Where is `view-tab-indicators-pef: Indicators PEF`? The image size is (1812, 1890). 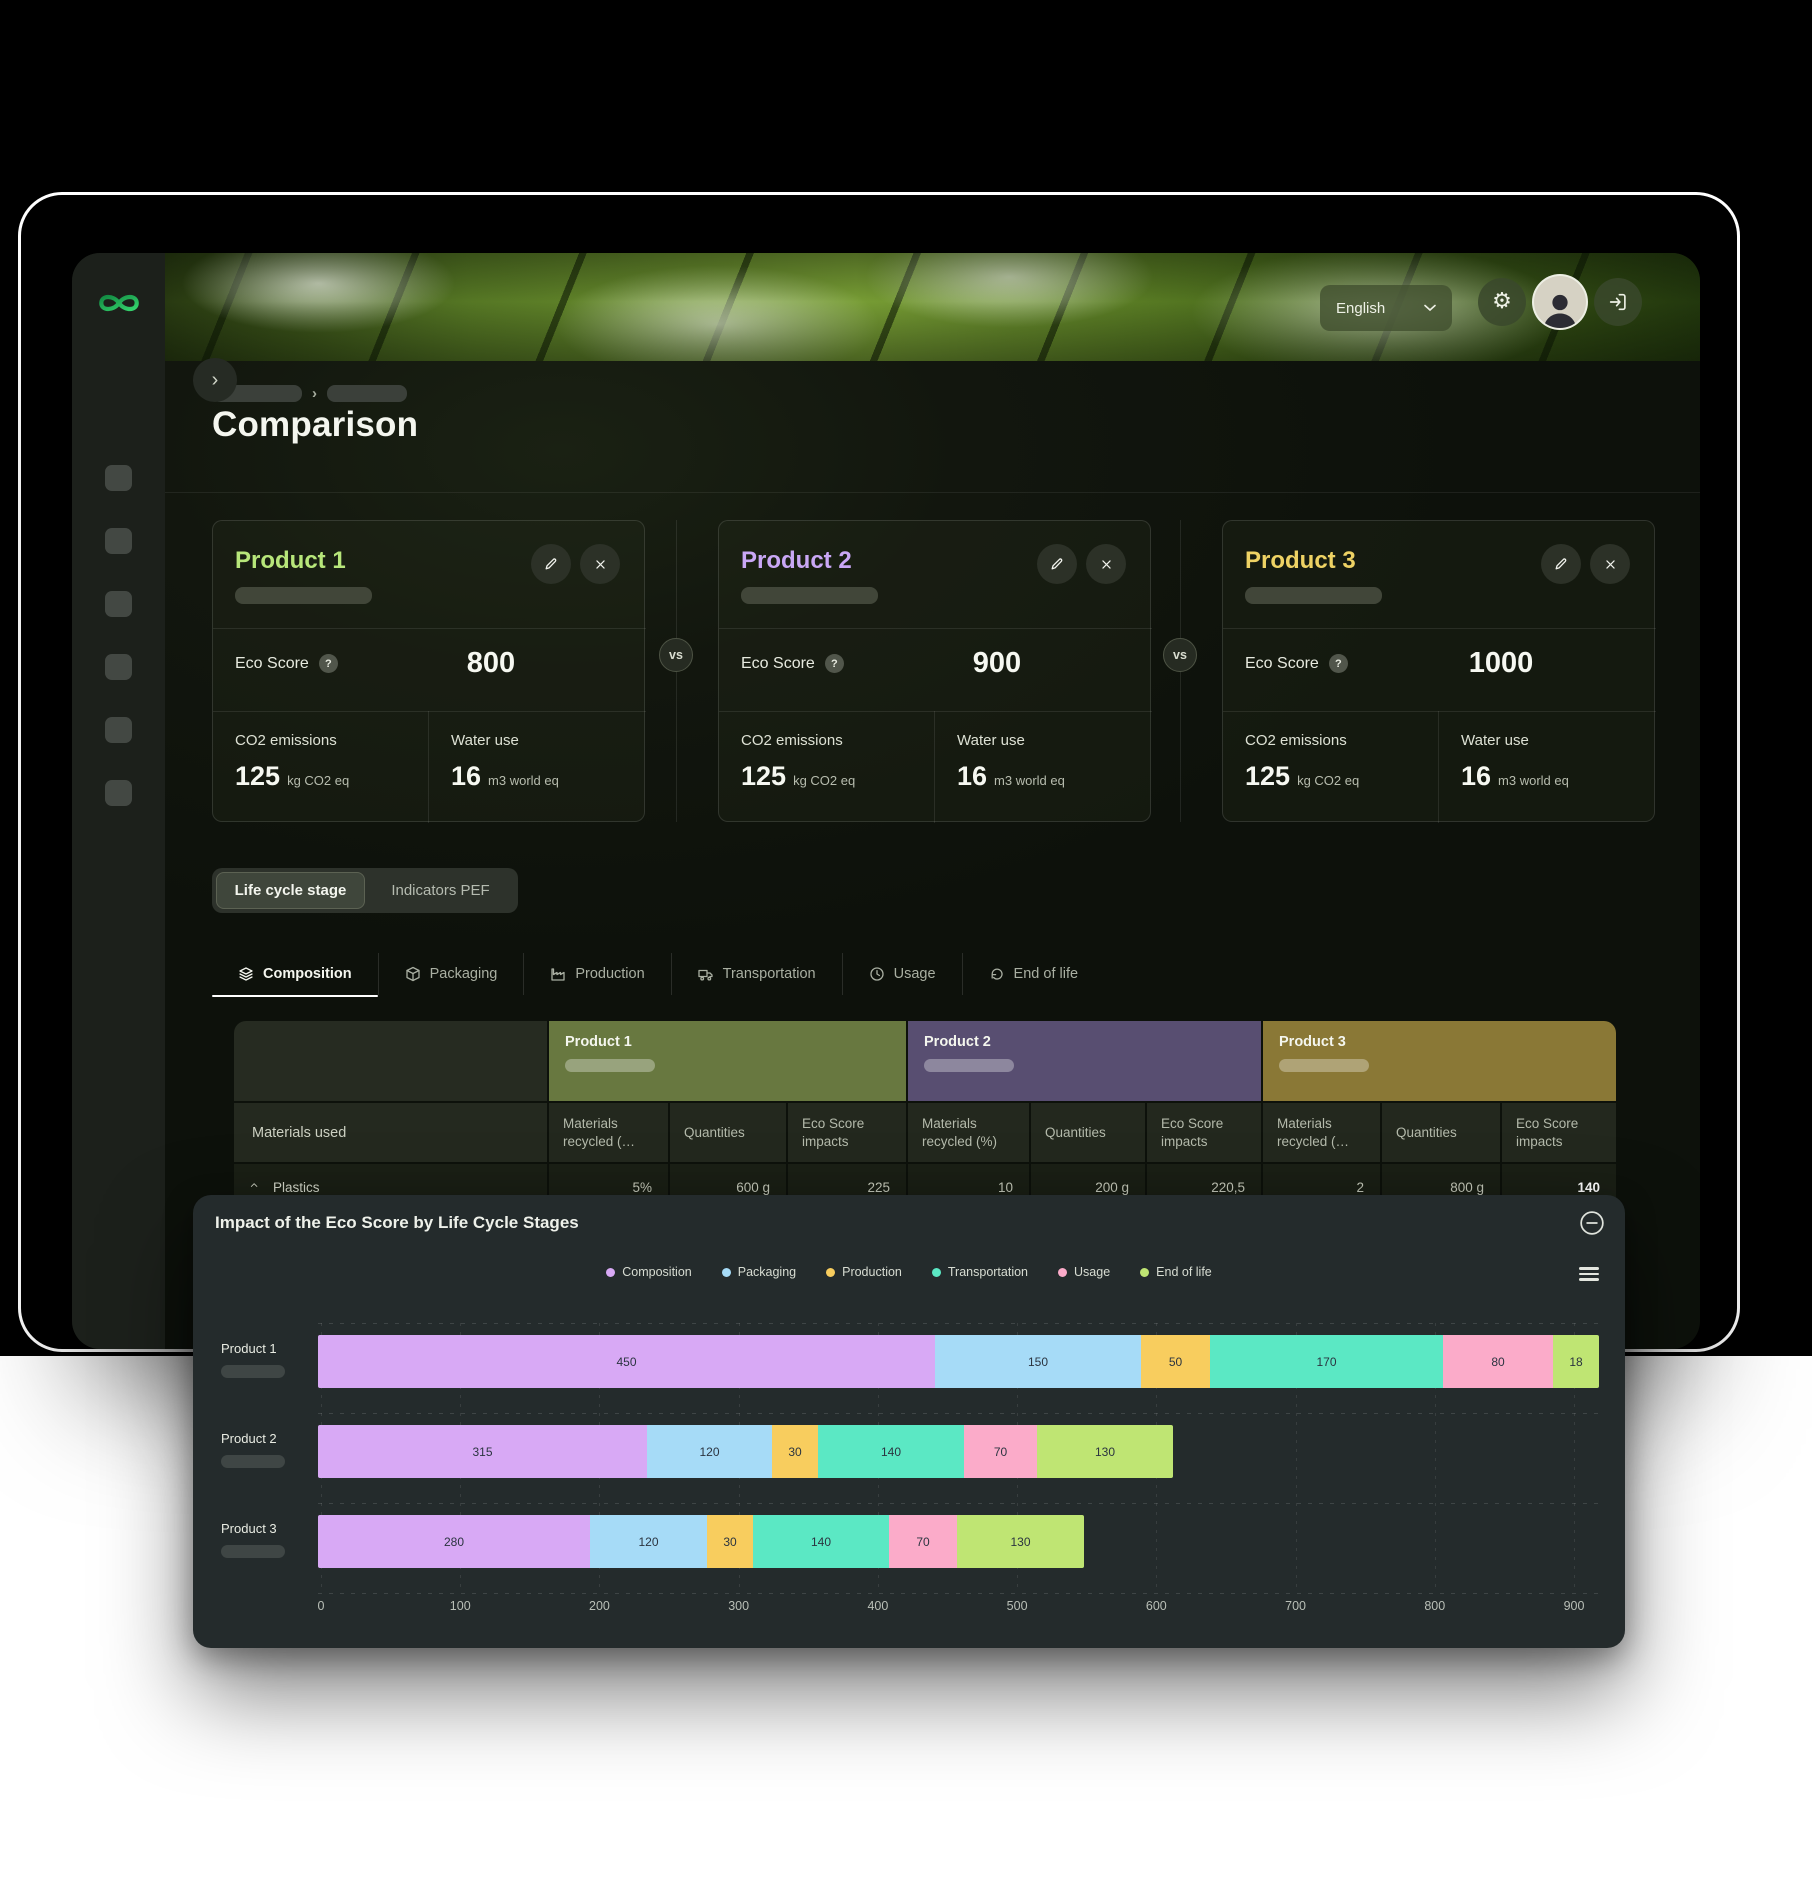
view-tab-indicators-pef: Indicators PEF is located at coordinates (440, 890).